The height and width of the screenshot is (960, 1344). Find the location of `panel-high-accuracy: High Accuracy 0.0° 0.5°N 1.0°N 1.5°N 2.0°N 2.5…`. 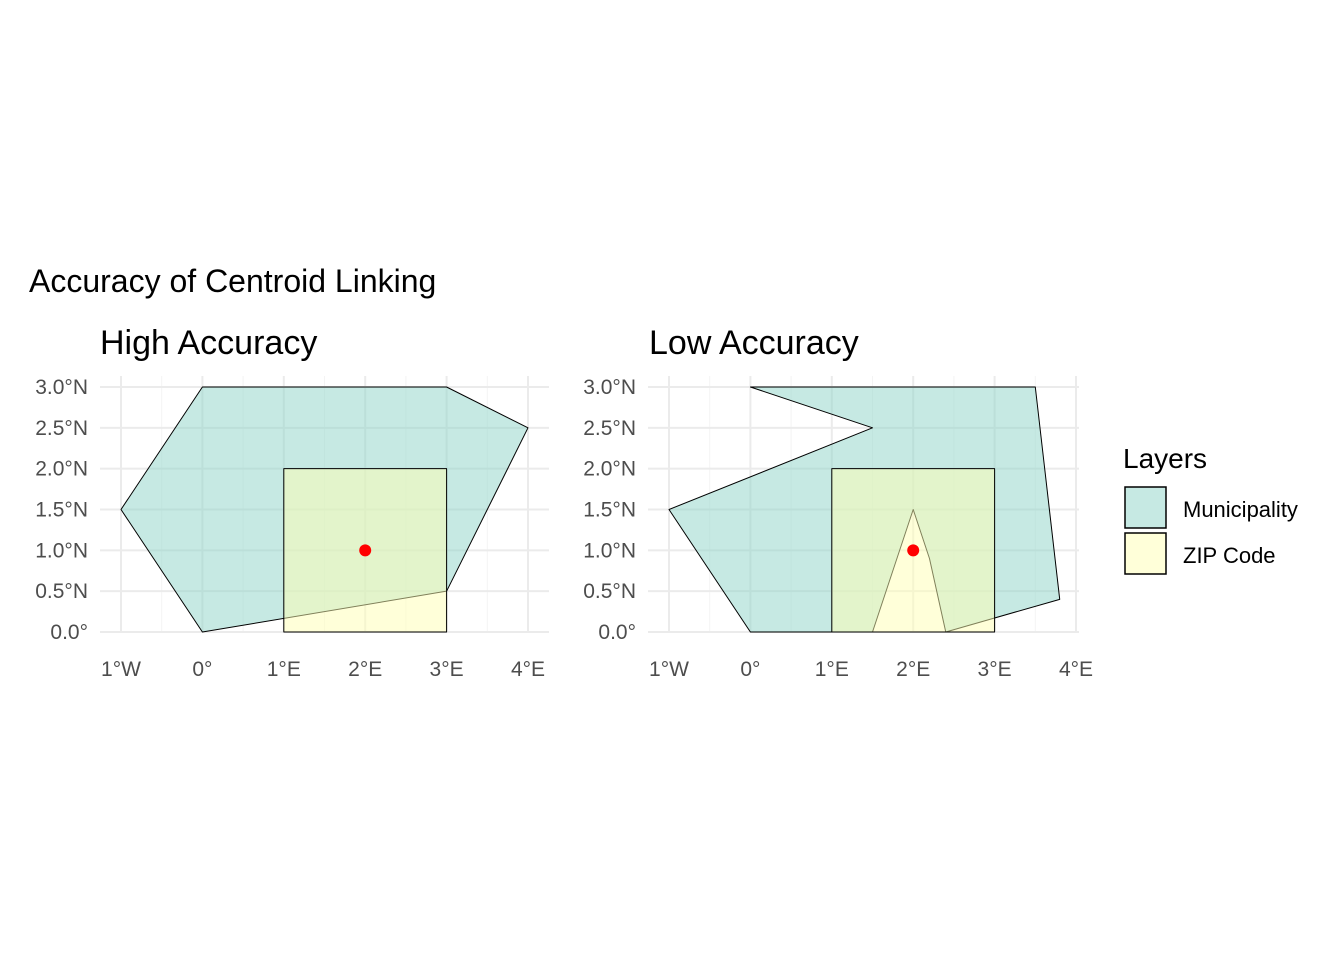

panel-high-accuracy: High Accuracy 0.0° 0.5°N 1.0°N 1.5°N 2.0°N 2.5… is located at coordinates (292, 502).